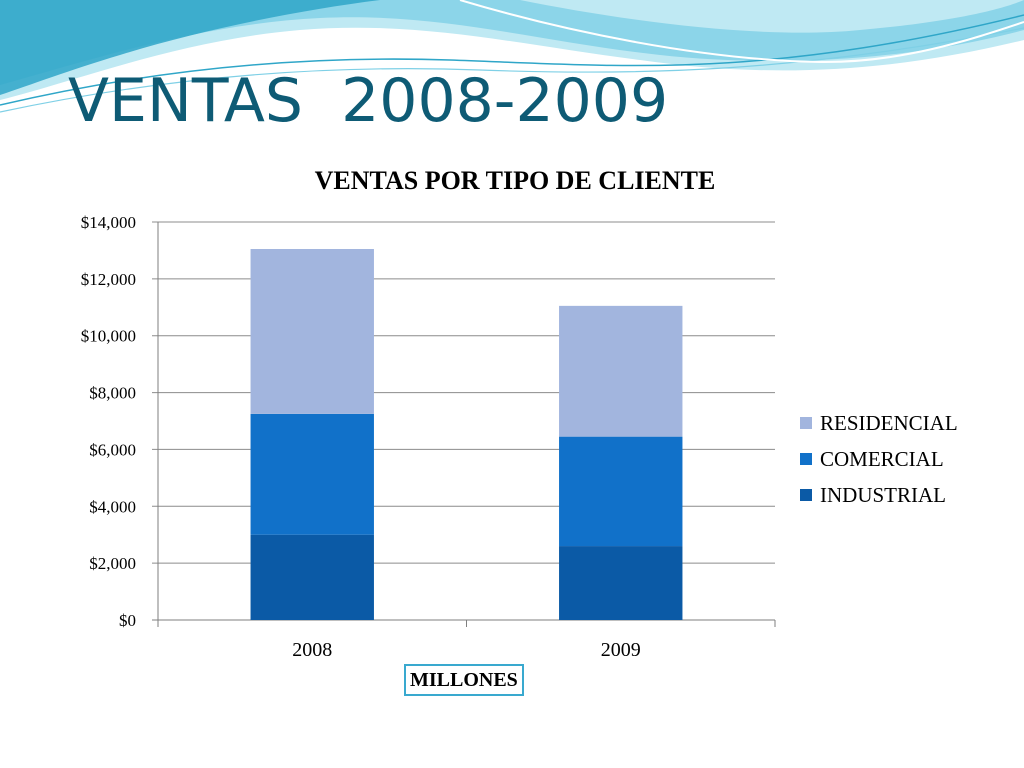 Image resolution: width=1024 pixels, height=768 pixels. What do you see at coordinates (621, 491) in the screenshot?
I see `bar-comercial-2009` at bounding box center [621, 491].